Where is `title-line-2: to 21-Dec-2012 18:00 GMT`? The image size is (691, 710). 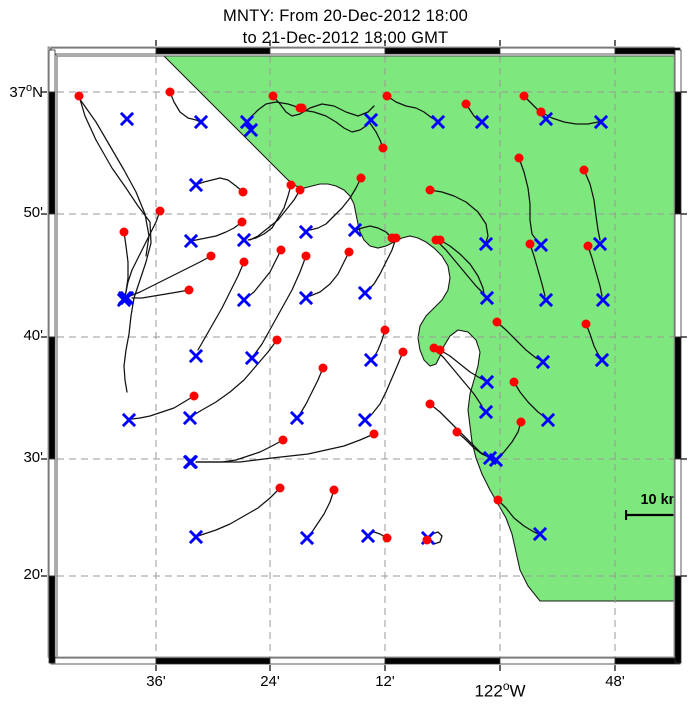
title-line-2: to 21-Dec-2012 18:00 GMT is located at coordinates (345, 38).